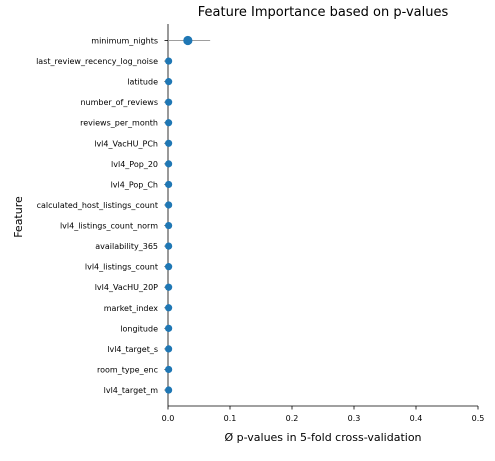 The image size is (495, 461). I want to click on x-tick-label: 0.3, so click(354, 418).